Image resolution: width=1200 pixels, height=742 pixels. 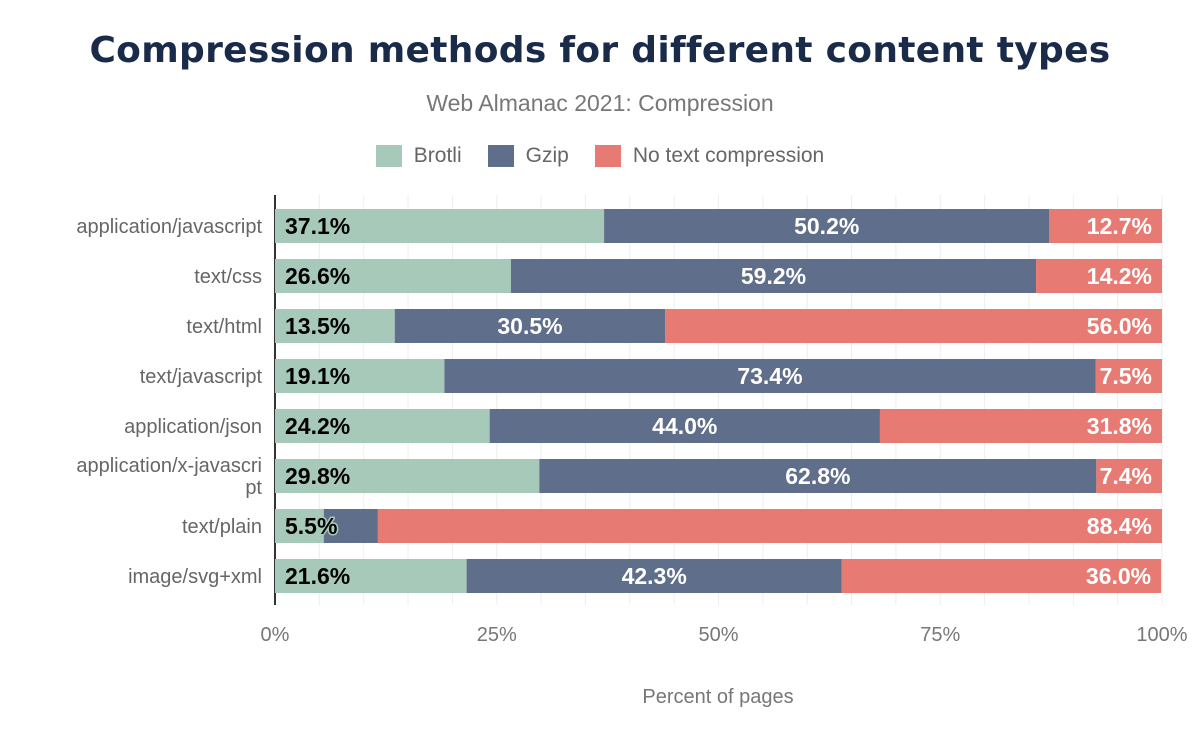 I want to click on legend-item-gzip: Gzip, so click(x=528, y=156).